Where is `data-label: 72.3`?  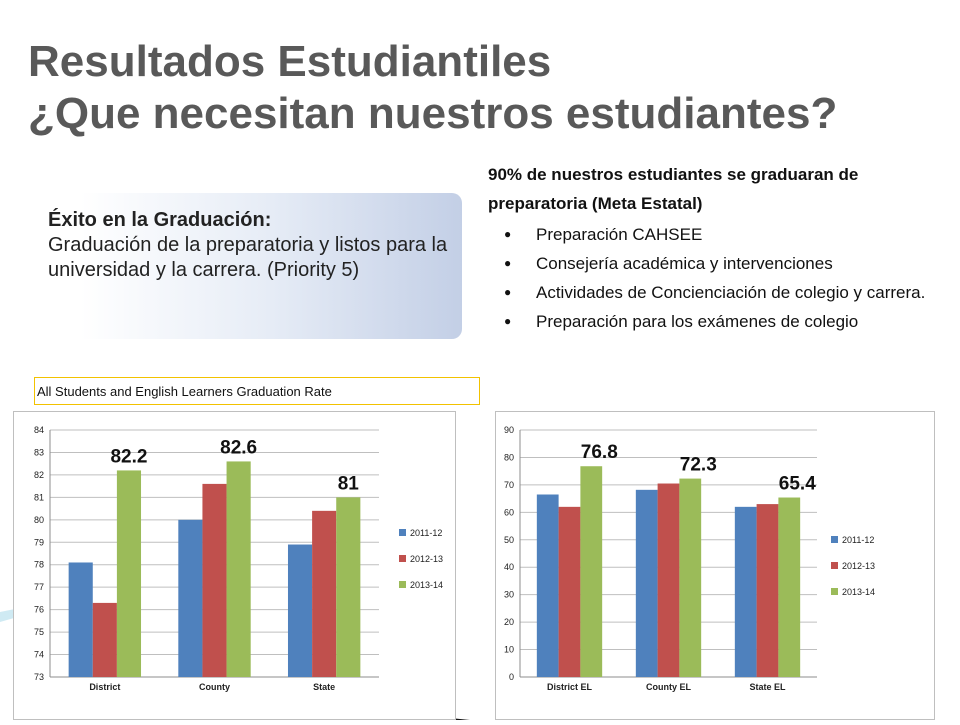 data-label: 72.3 is located at coordinates (698, 465).